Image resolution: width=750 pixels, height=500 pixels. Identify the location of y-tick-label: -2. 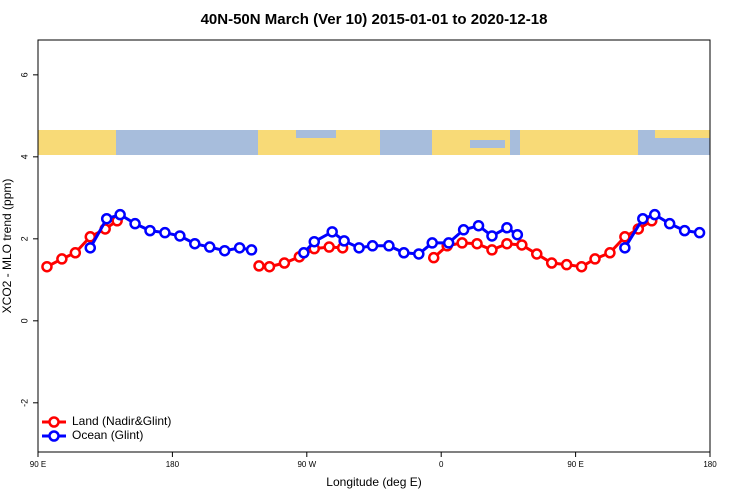
(24, 403).